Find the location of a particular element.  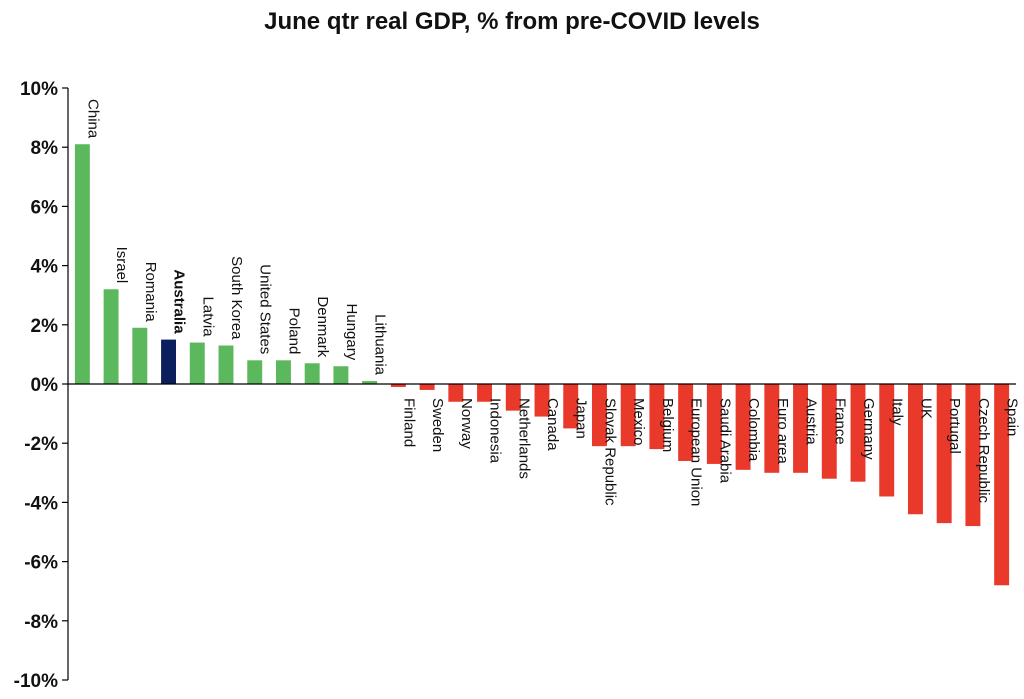

category-label-euro-area: Euro area is located at coordinates (782, 431).